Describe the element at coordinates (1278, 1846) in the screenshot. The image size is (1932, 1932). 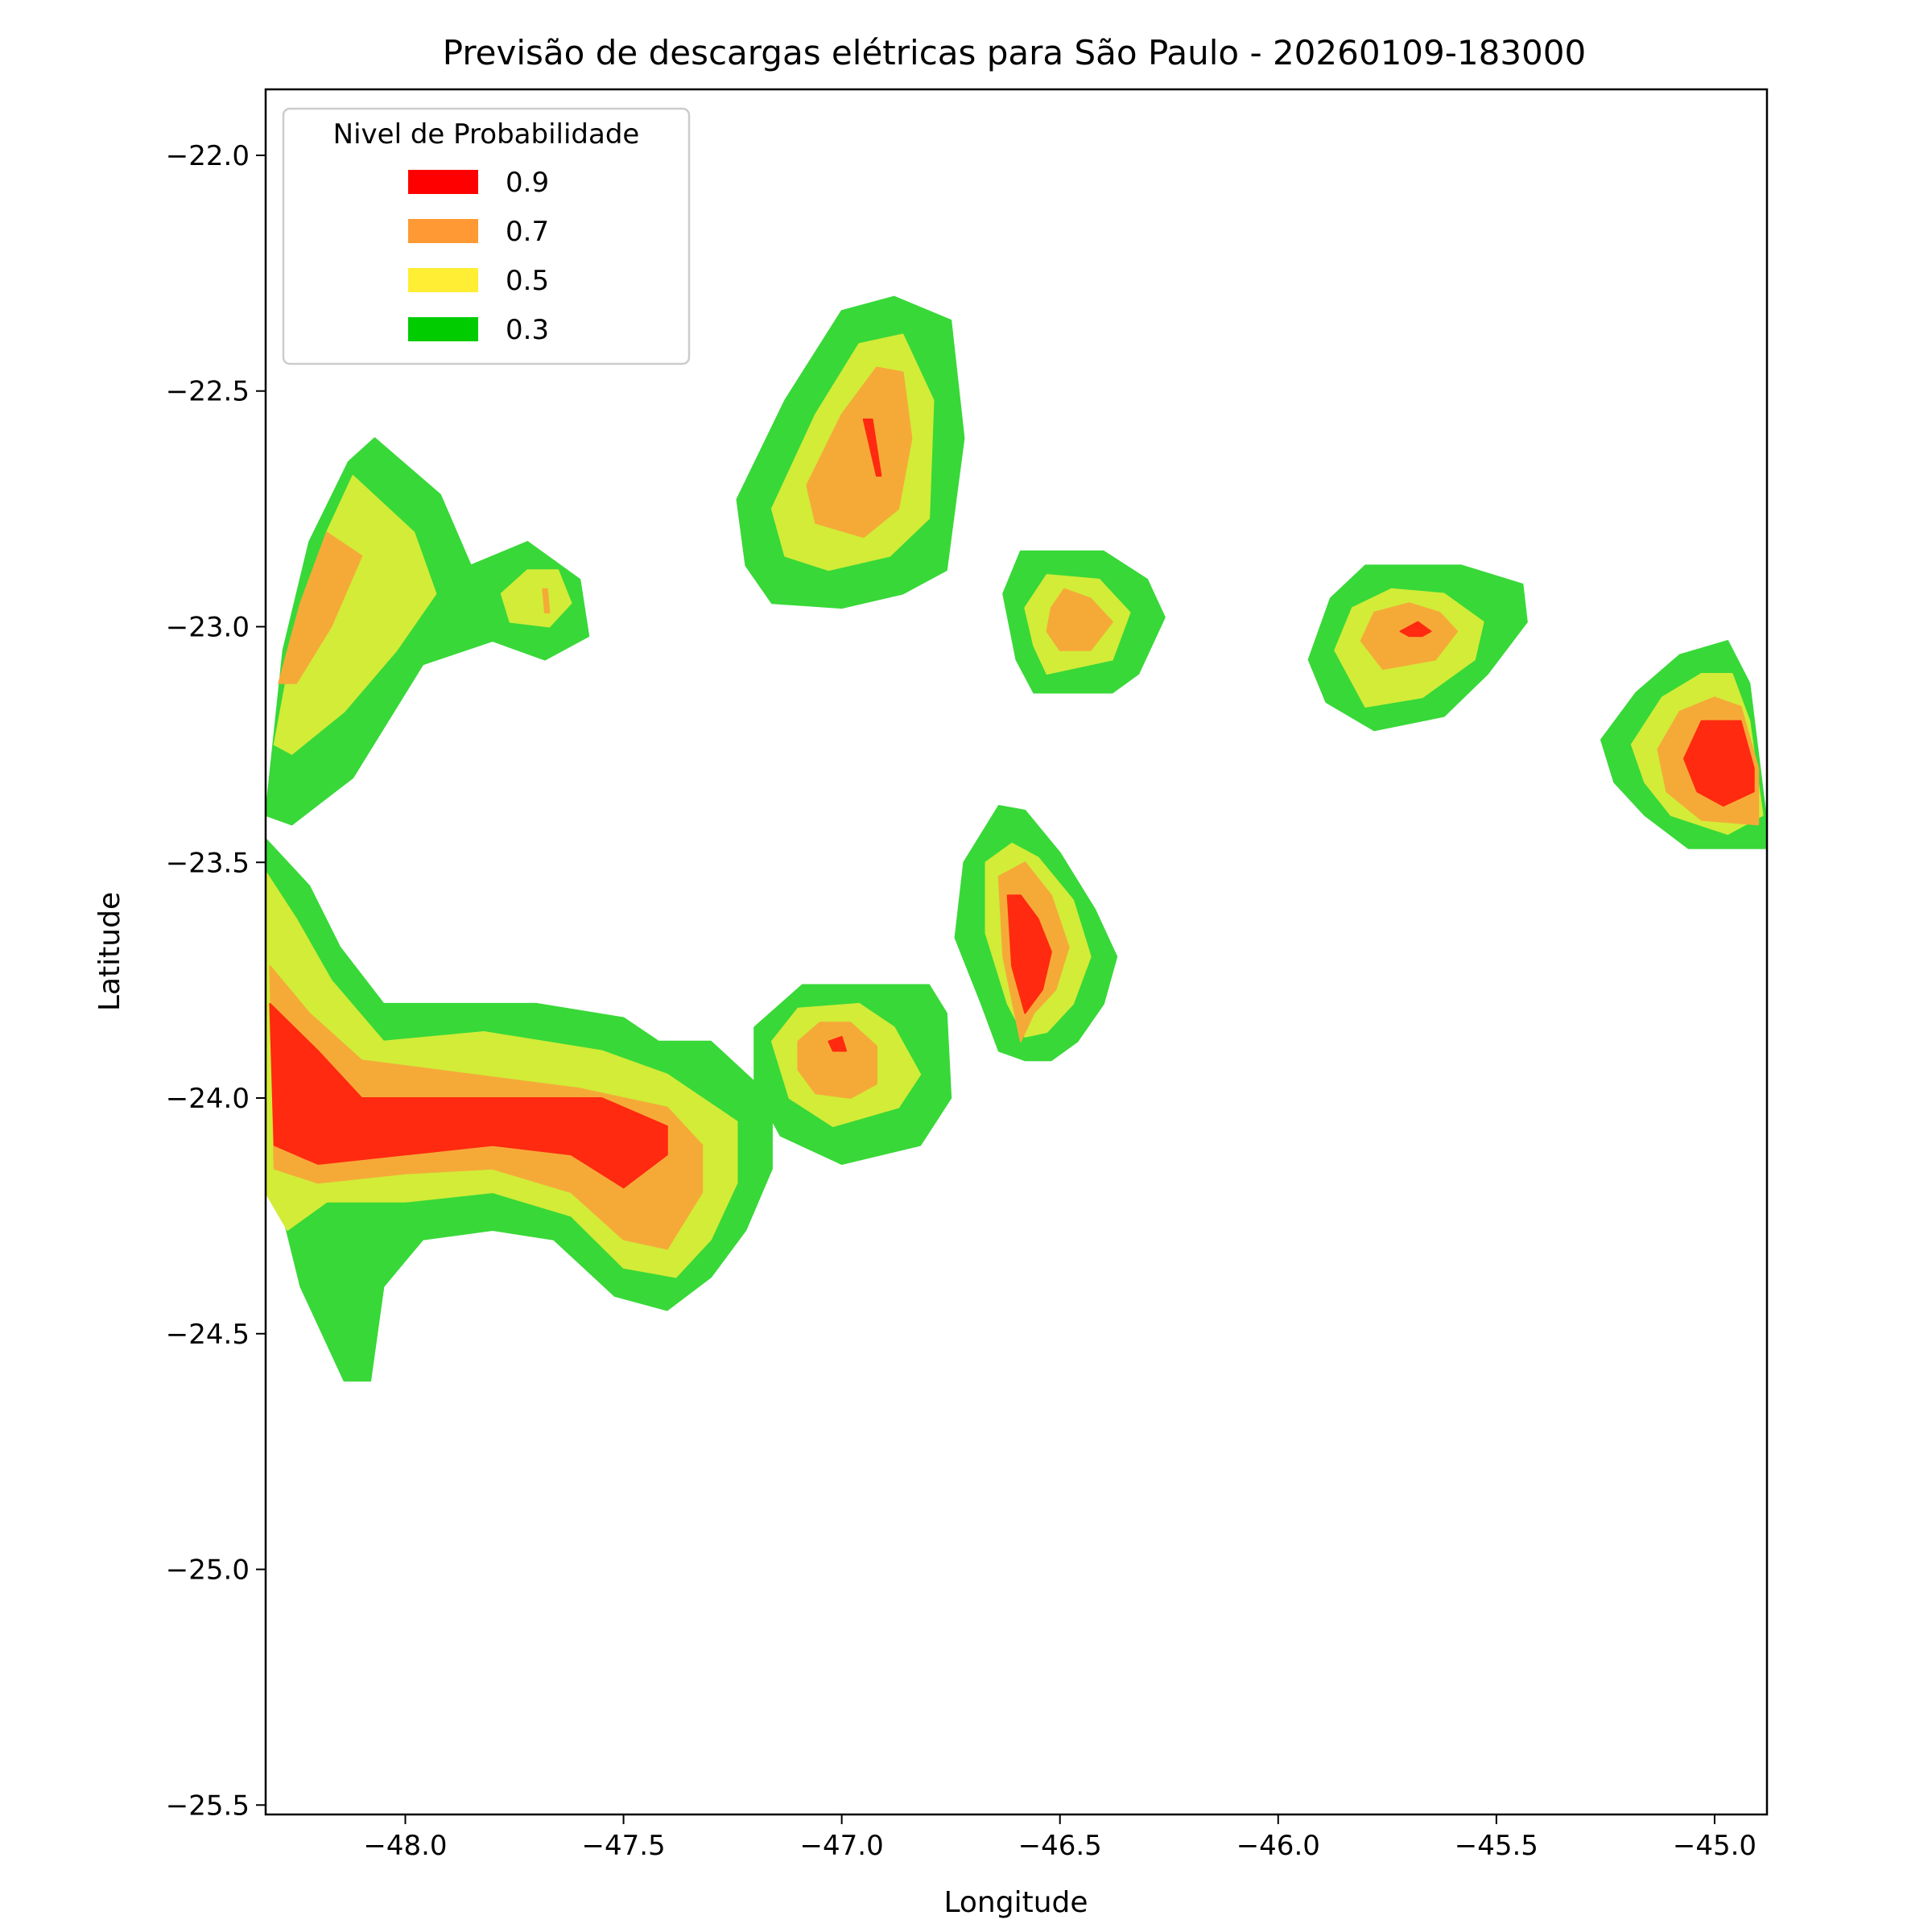
I see `x-tick-label: −46.0` at that location.